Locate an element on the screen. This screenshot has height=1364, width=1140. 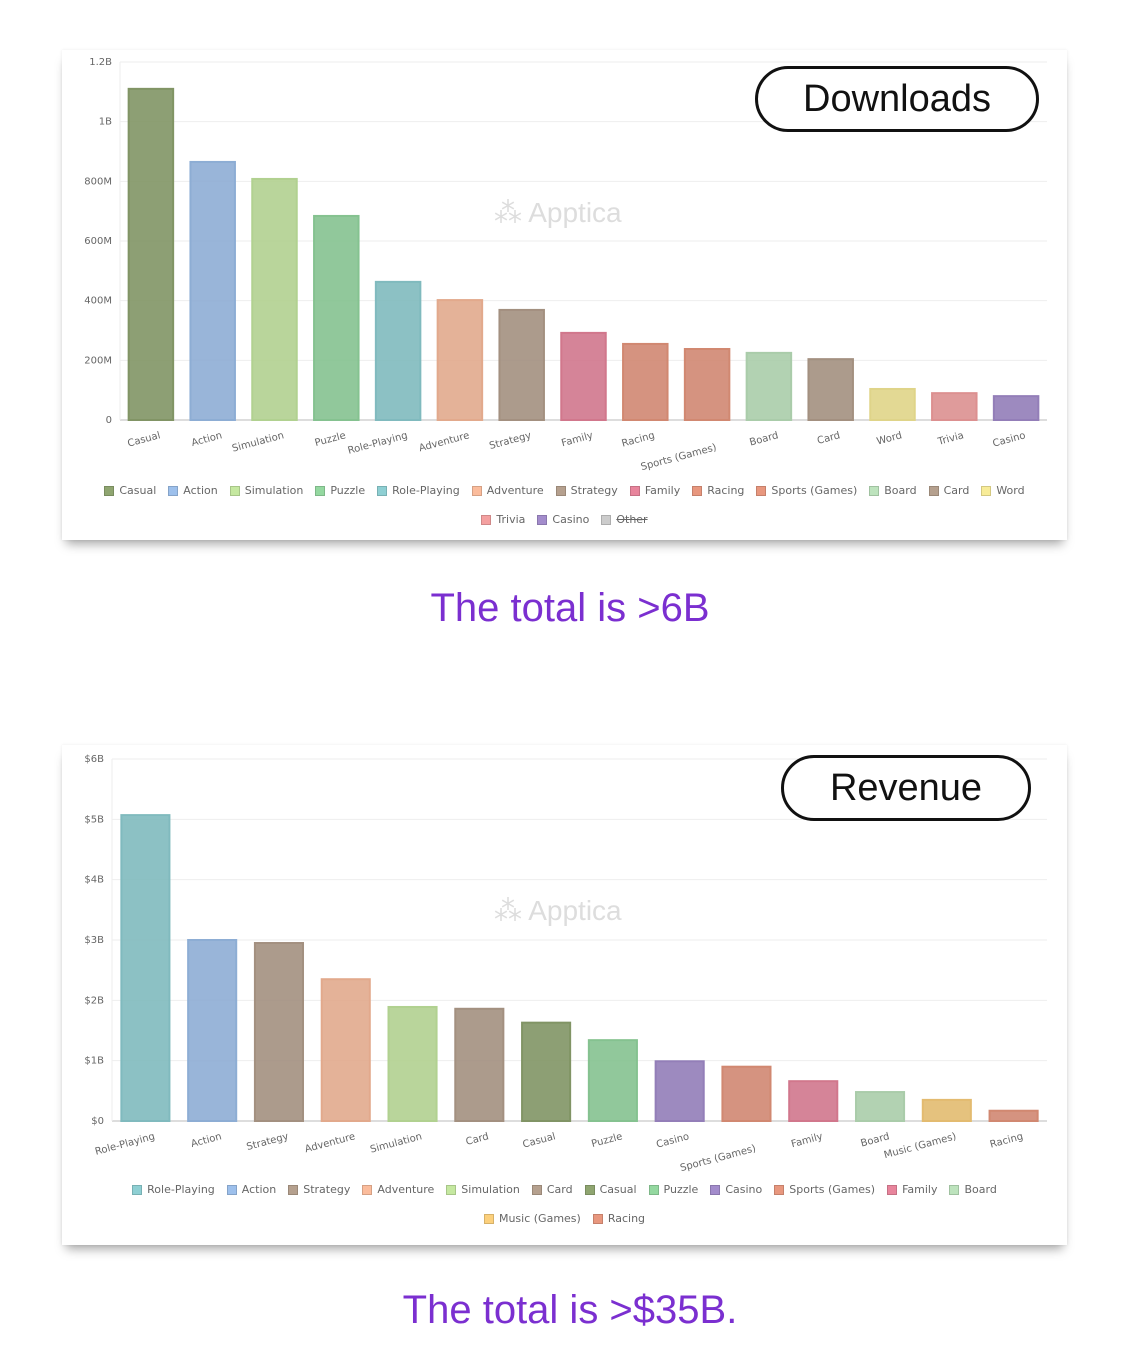
x-tick-label: Racing is located at coordinates (639, 439).